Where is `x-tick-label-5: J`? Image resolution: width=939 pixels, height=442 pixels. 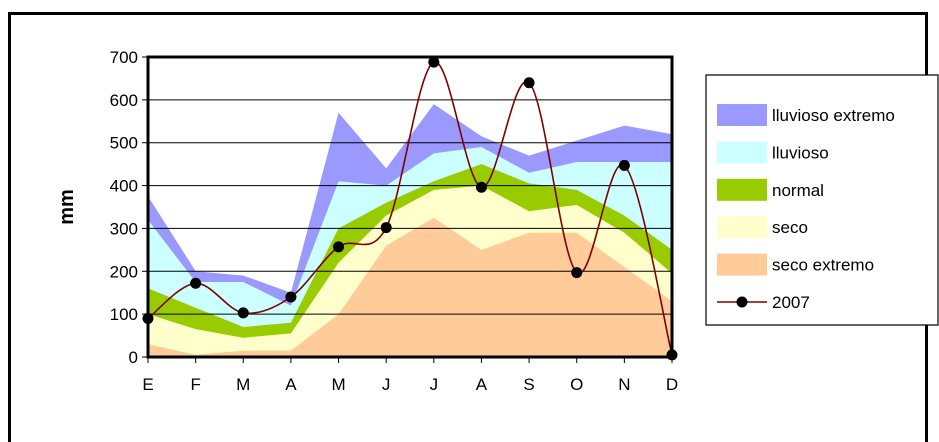
x-tick-label-5: J is located at coordinates (386, 384).